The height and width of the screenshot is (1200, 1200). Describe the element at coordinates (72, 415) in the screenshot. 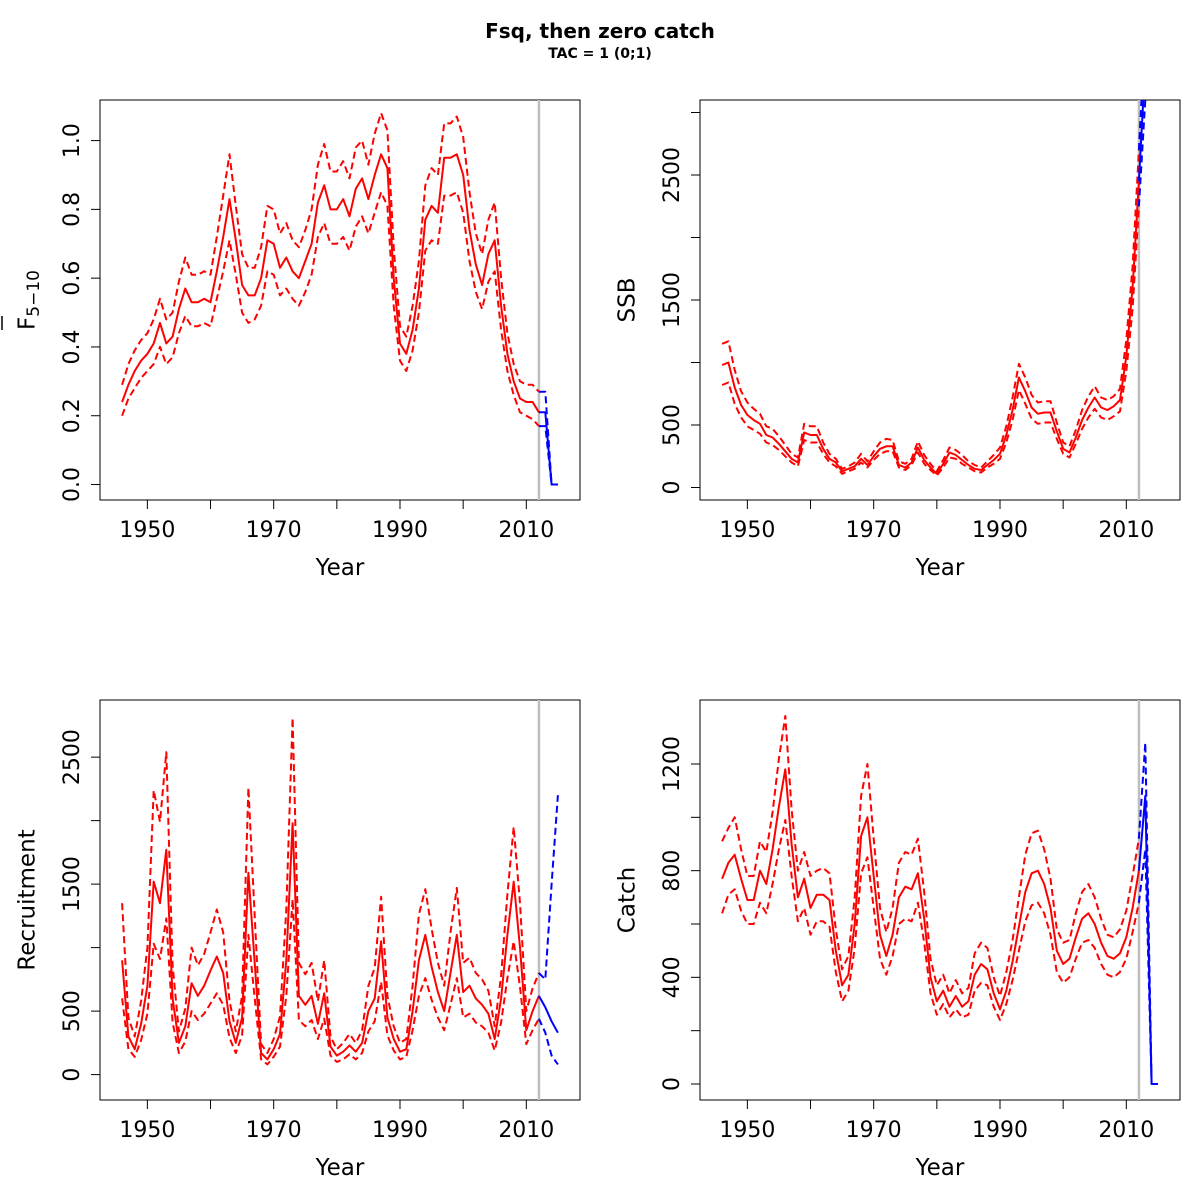

I see `y-tick-label: 0.2` at that location.